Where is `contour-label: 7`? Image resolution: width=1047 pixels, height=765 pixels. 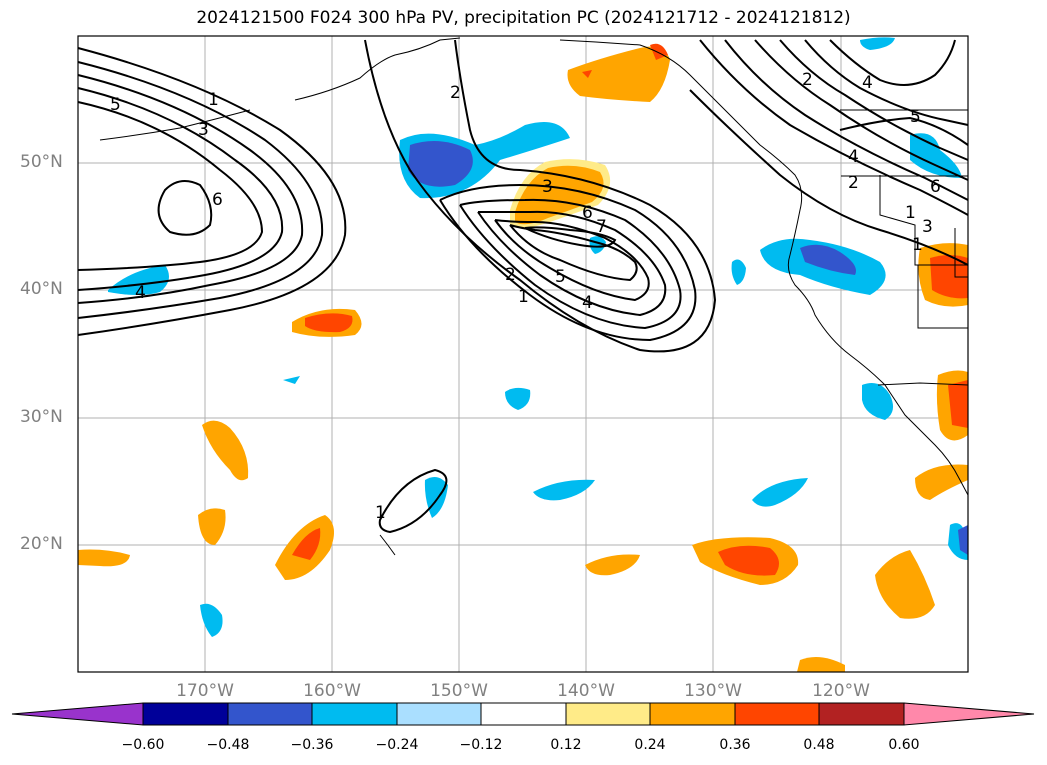
contour-label: 7 is located at coordinates (601, 227).